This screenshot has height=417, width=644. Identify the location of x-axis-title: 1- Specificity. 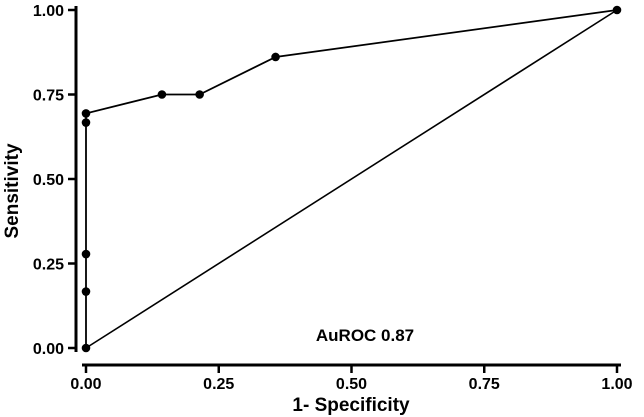
(351, 405).